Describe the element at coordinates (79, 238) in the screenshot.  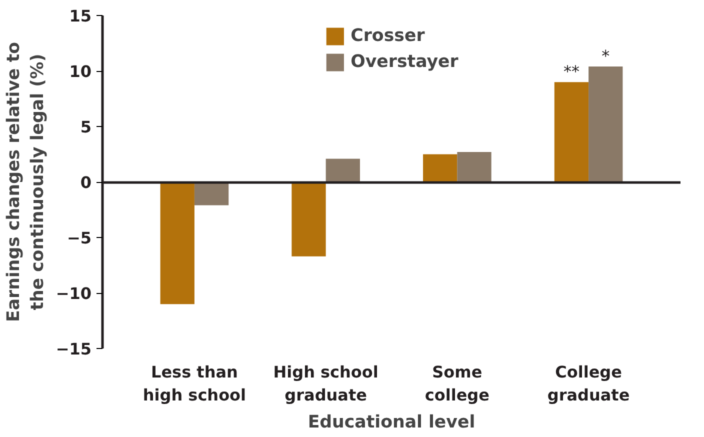
I see `y-tick-label: −5` at that location.